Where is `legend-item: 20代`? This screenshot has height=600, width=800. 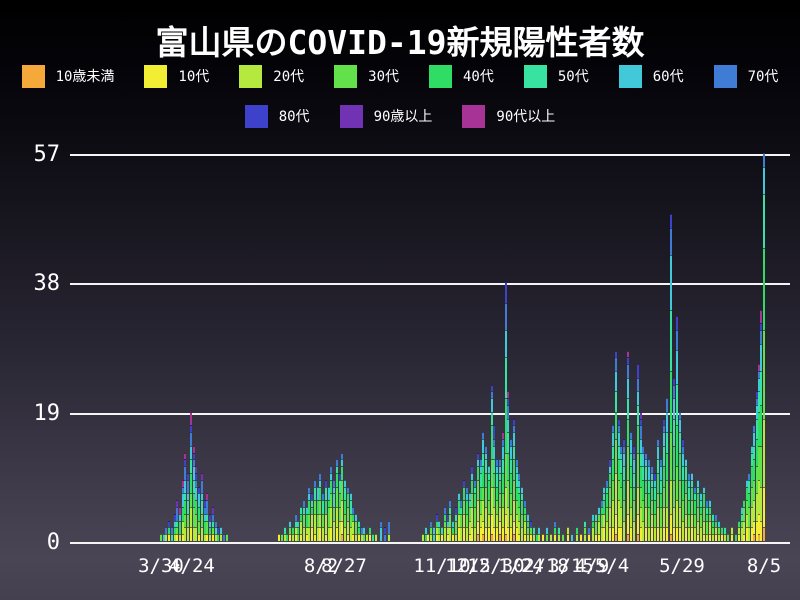 legend-item: 20代 is located at coordinates (271, 76).